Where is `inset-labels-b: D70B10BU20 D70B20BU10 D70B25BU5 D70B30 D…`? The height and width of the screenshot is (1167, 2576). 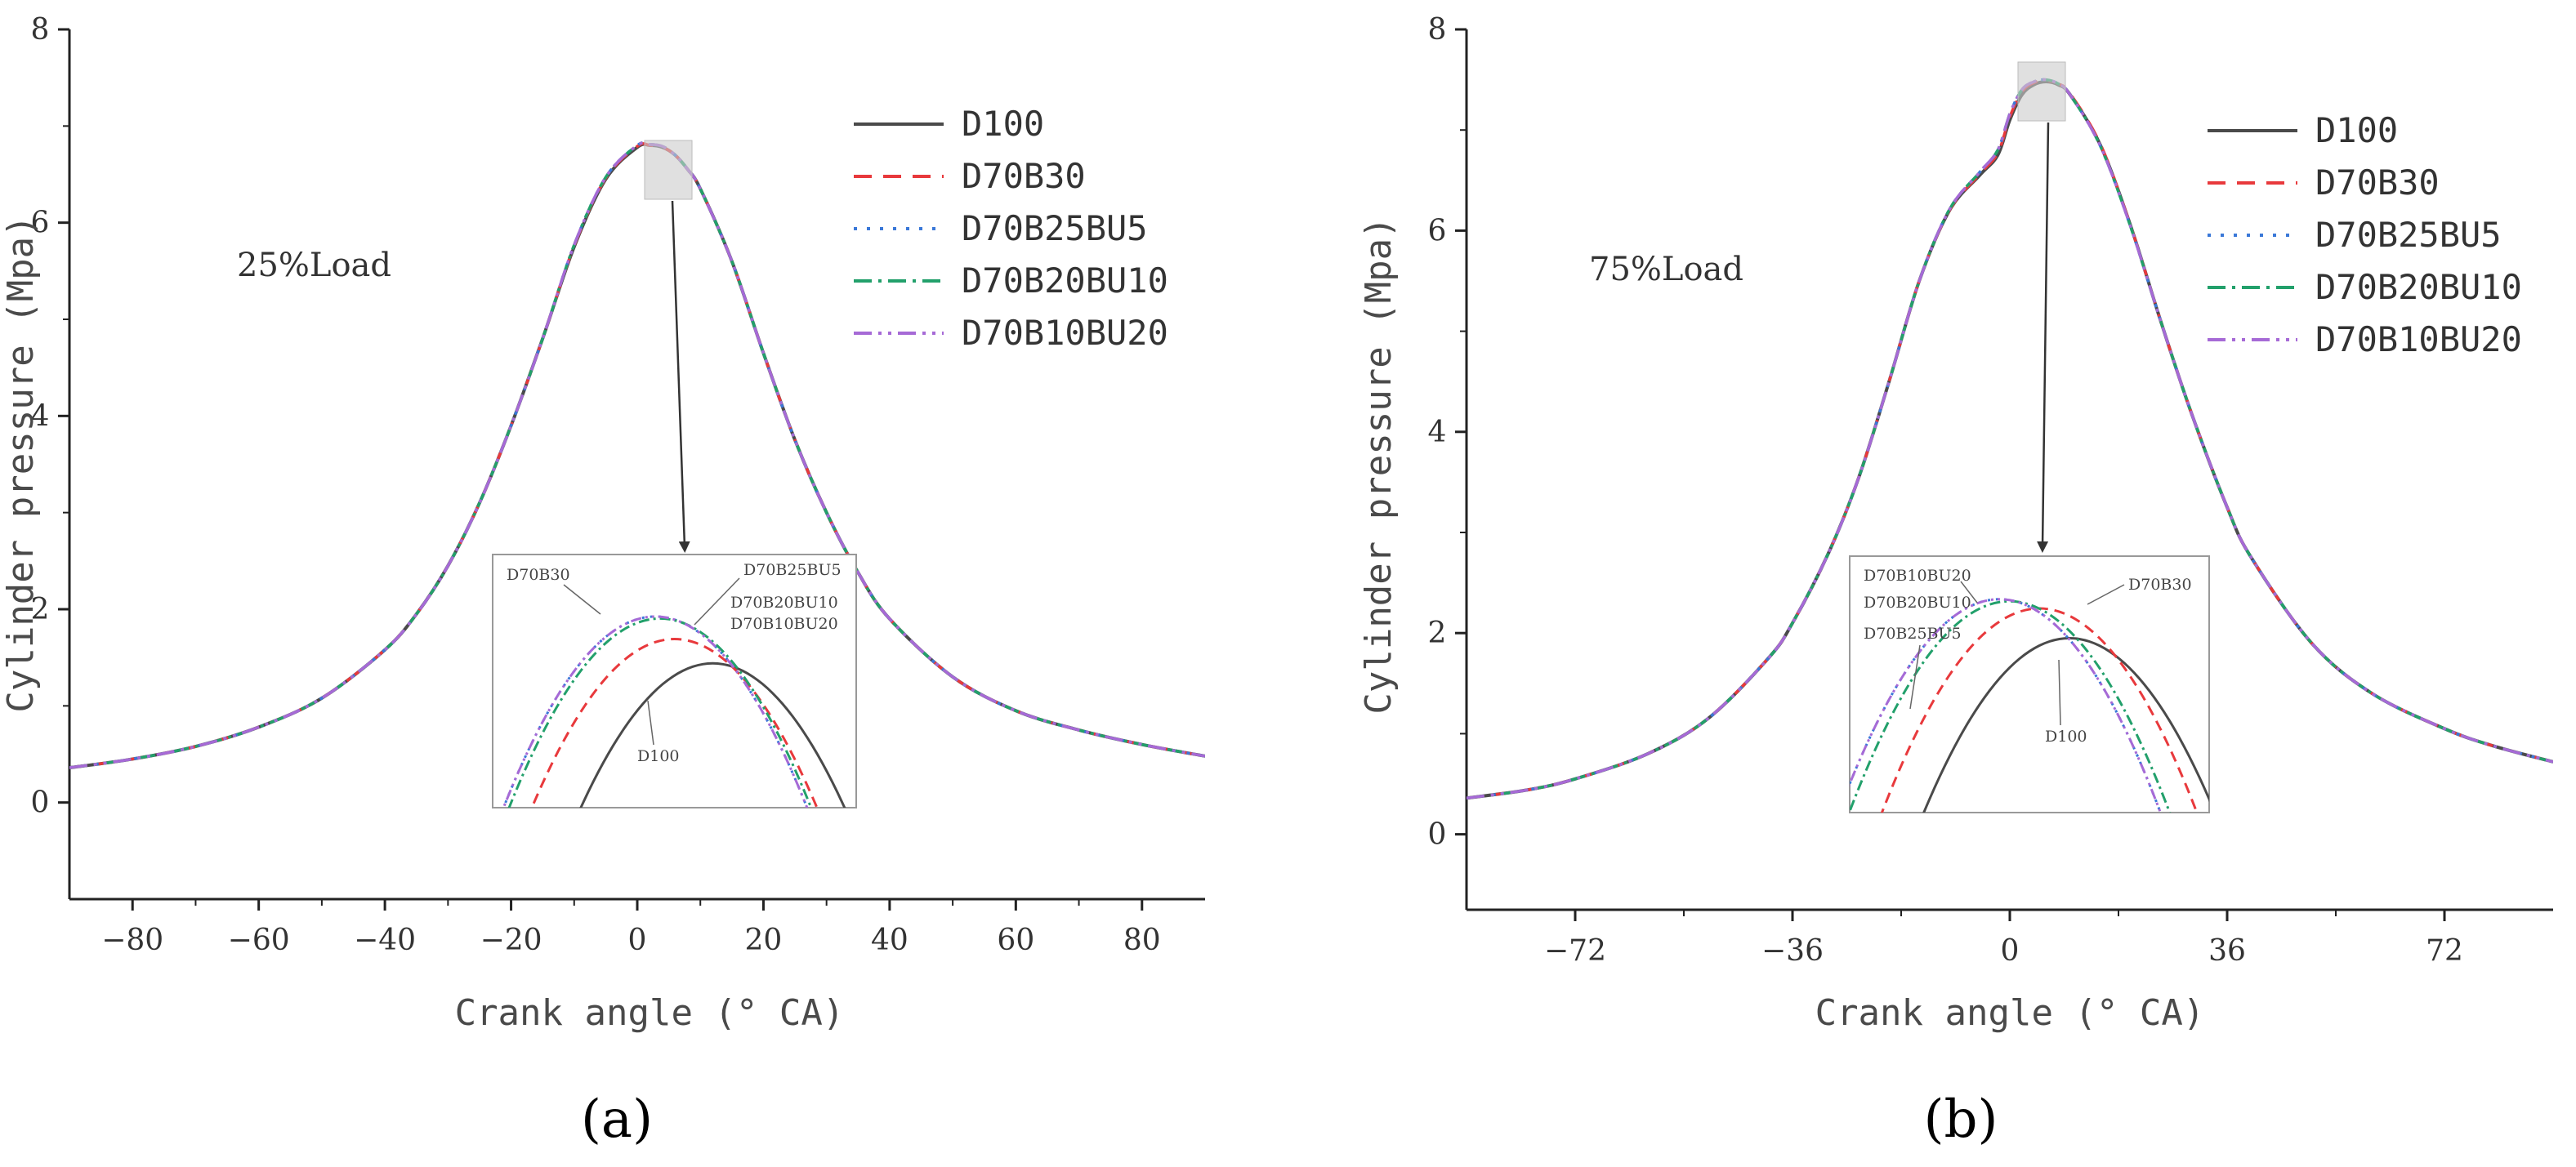
inset-labels-b: D70B10BU20 D70B20BU10 D70B25BU5 D70B30 D… is located at coordinates (2028, 656).